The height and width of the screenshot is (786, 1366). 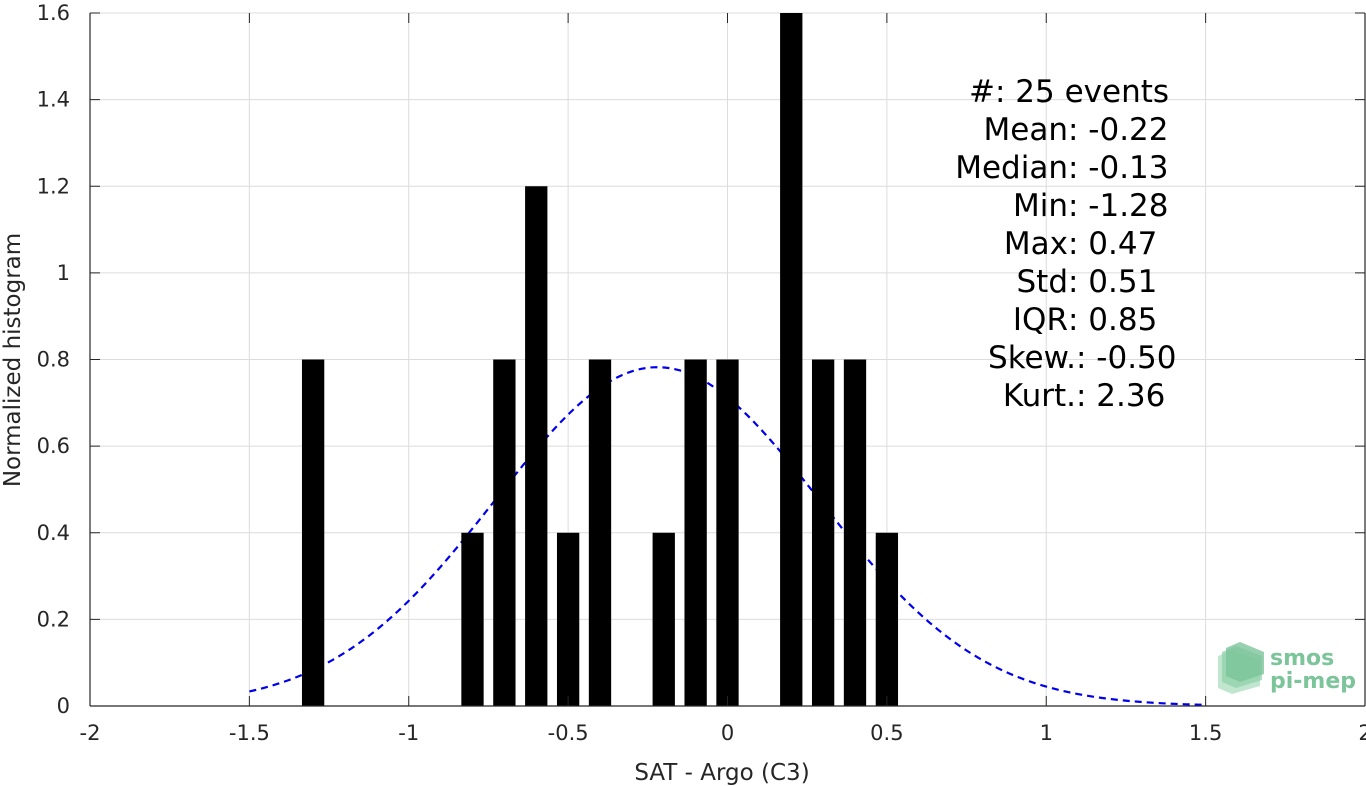 What do you see at coordinates (1118, 130) in the screenshot?
I see `stat-value: : -0.22` at bounding box center [1118, 130].